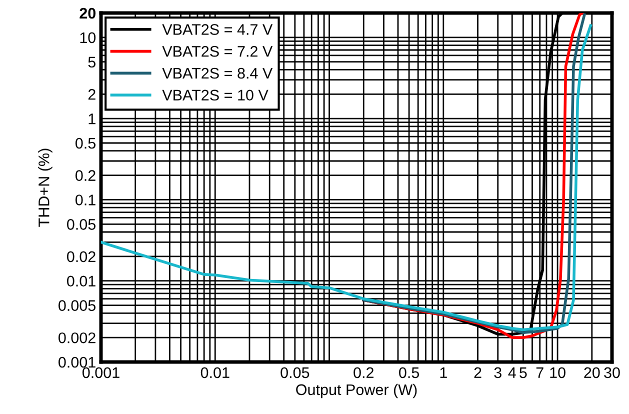 The height and width of the screenshot is (414, 629). I want to click on legend-label: VBAT2S = 7.2 V, so click(217, 51).